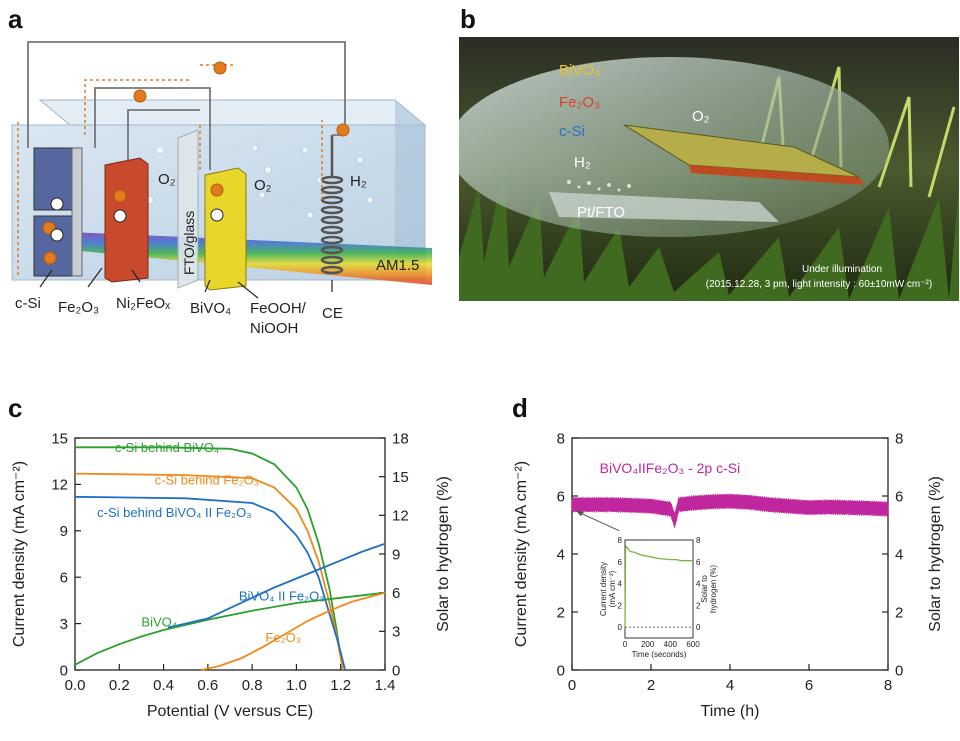 This screenshot has width=960, height=741. I want to click on label-am15: AM1.5, so click(397, 265).